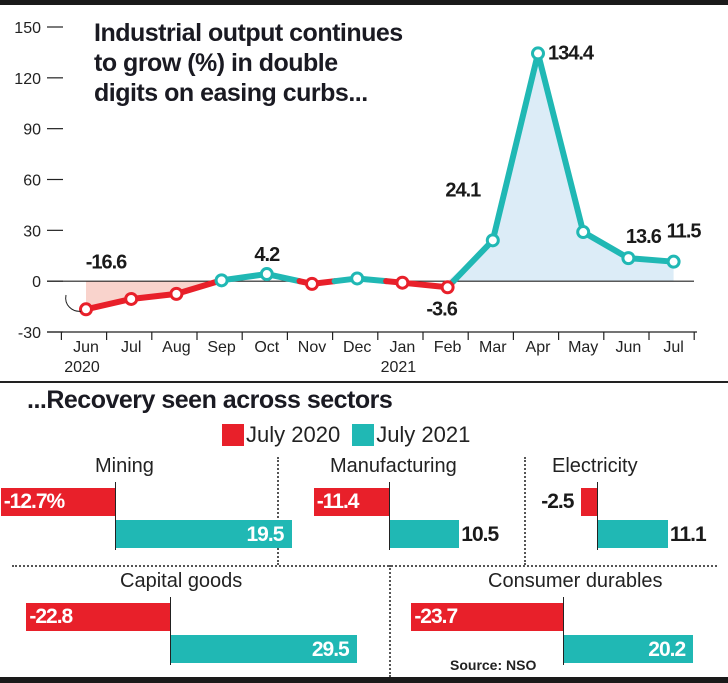 The image size is (728, 683). I want to click on section-divider, so click(364, 382).